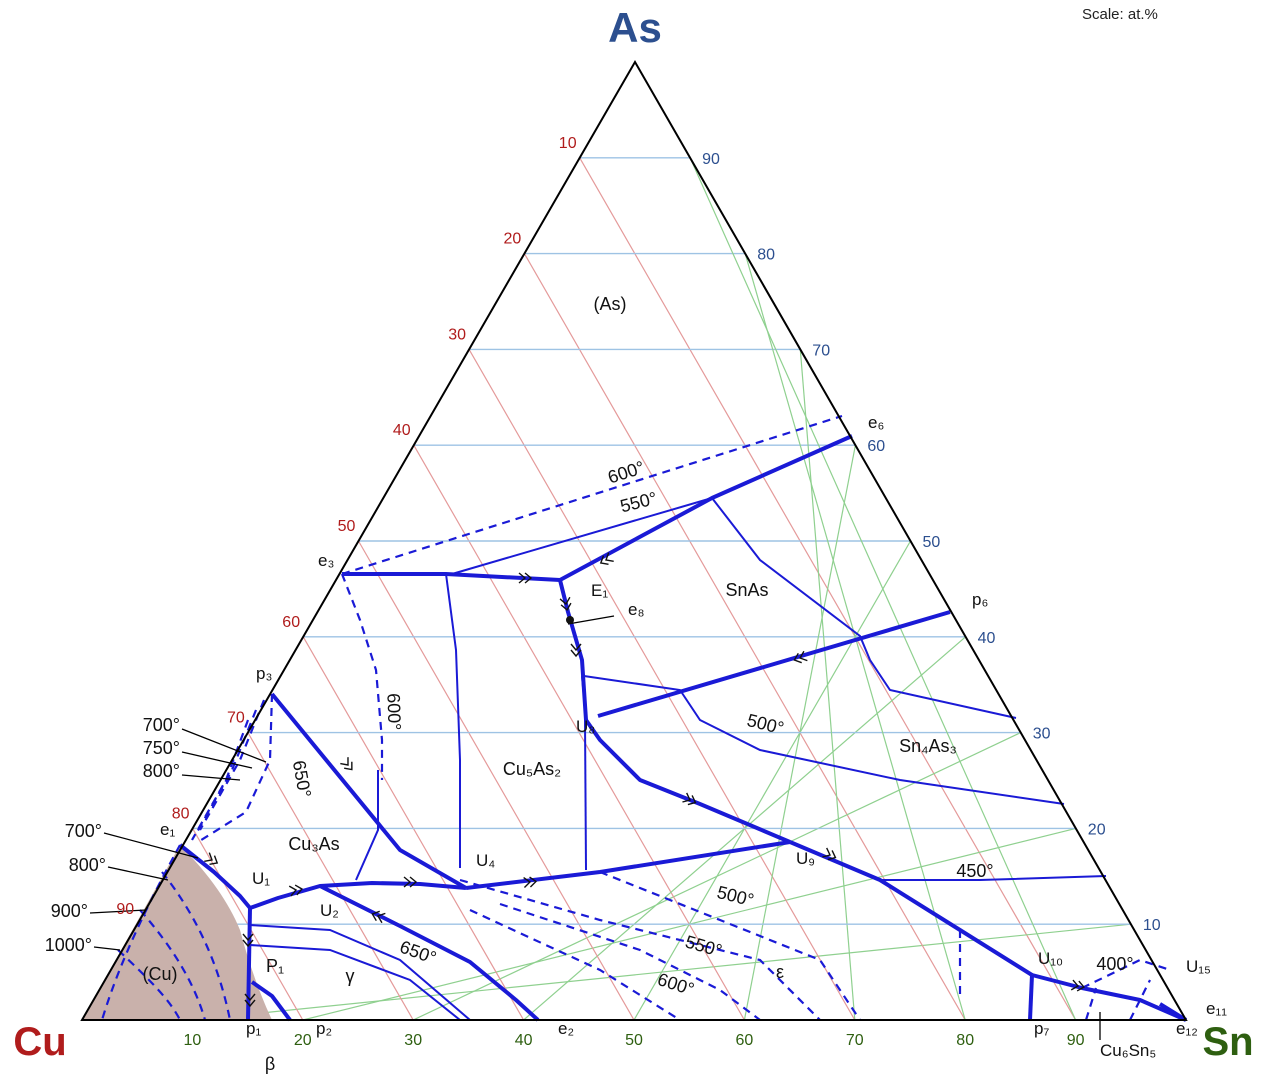 This screenshot has height=1078, width=1267. Describe the element at coordinates (253, 1028) in the screenshot. I see `invariant-point-label: p₁` at that location.